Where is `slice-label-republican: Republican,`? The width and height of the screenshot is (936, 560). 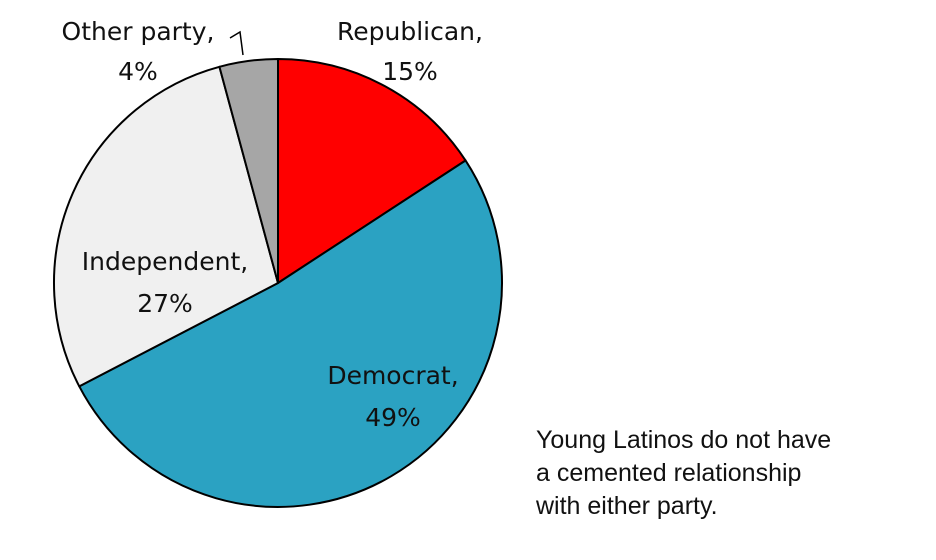
slice-label-republican: Republican, is located at coordinates (410, 31).